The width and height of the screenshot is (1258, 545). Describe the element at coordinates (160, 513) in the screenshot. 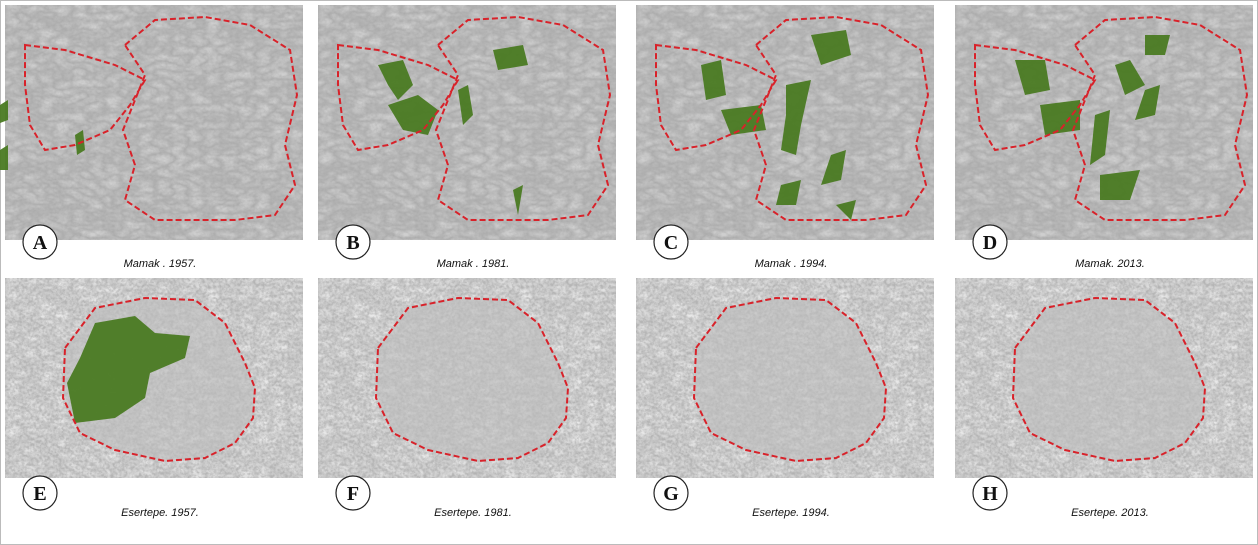

I see `panel-caption: Esertepe. 1957.` at that location.